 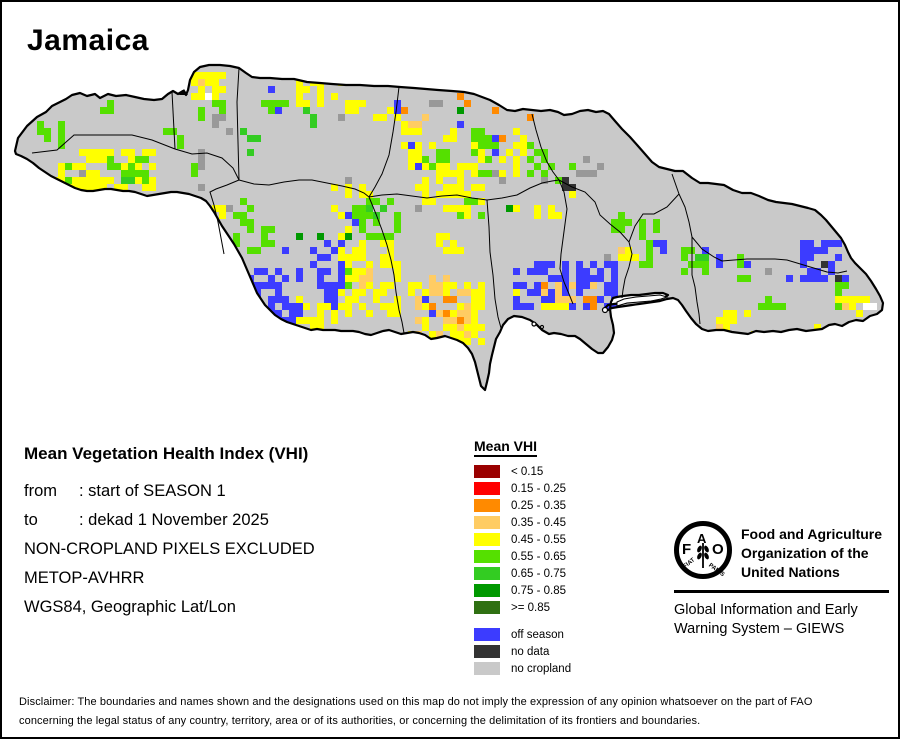 What do you see at coordinates (169, 549) in the screenshot?
I see `info-line-noncropland: NON-CROPLAND PIXELS EXCLUDED` at bounding box center [169, 549].